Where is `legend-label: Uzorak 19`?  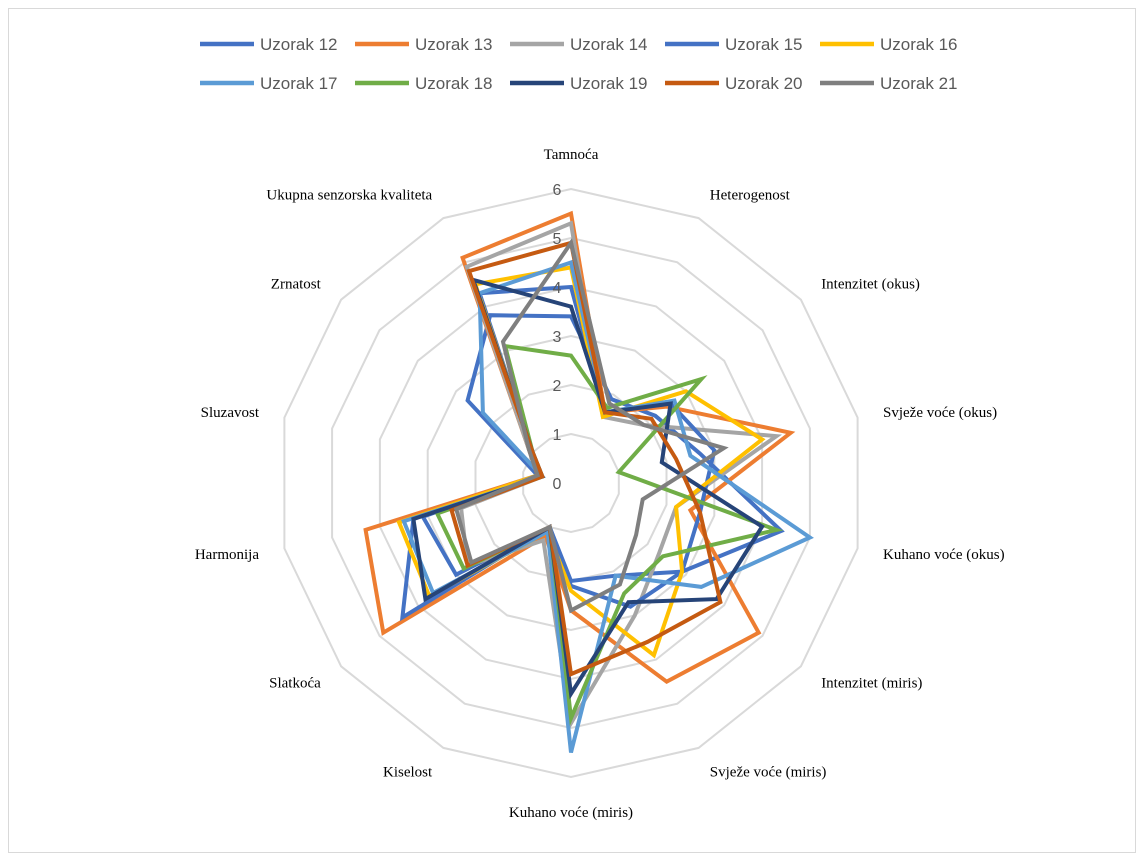
legend-label: Uzorak 19 is located at coordinates (608, 83).